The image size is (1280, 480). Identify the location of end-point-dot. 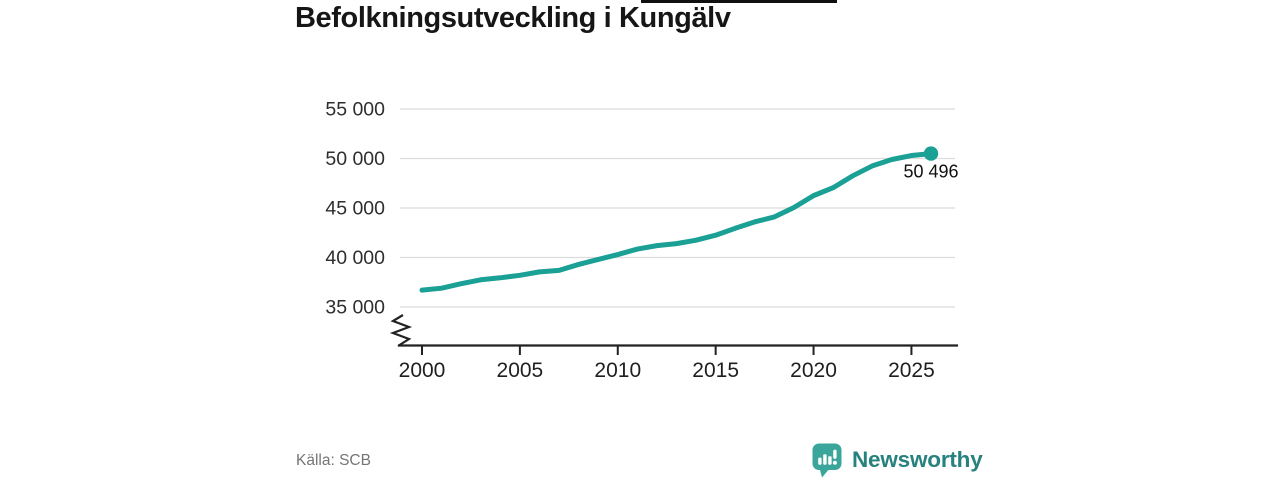
(931, 153).